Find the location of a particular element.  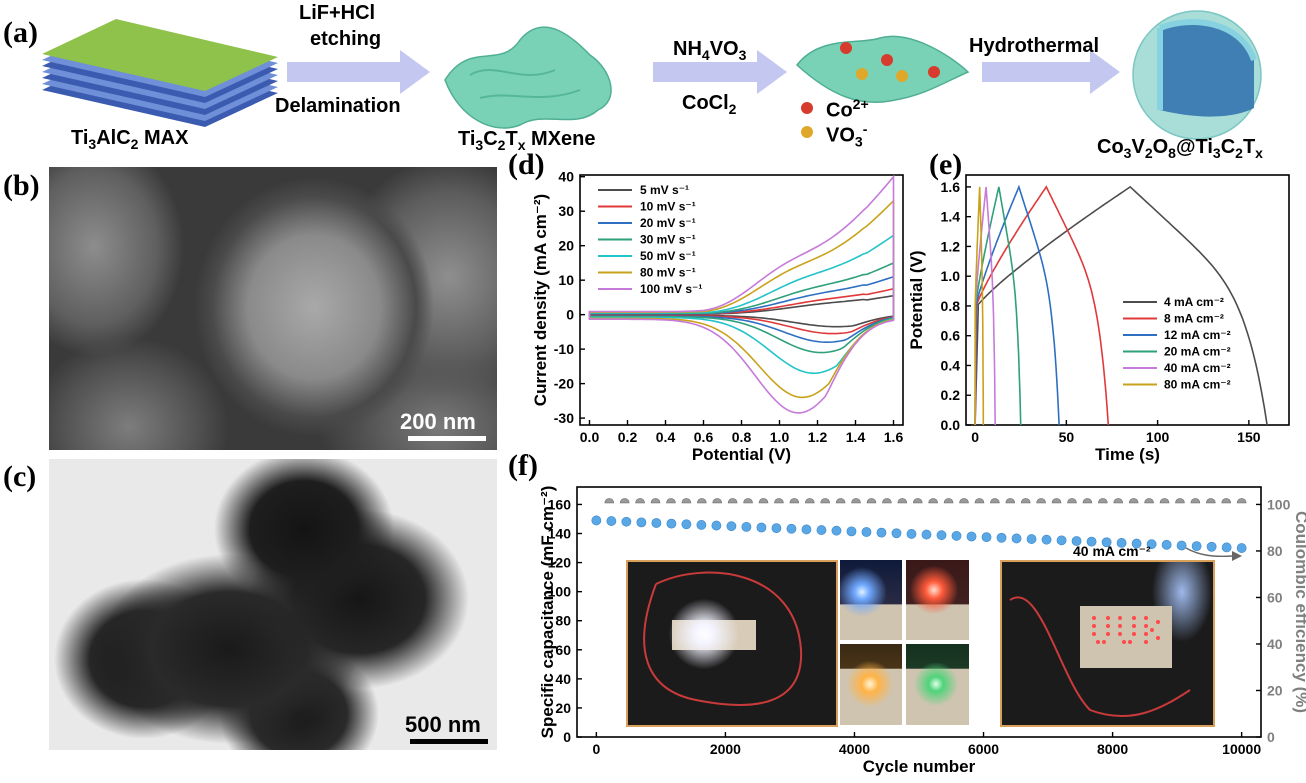

inset-photo-yellow-led is located at coordinates (871, 684).